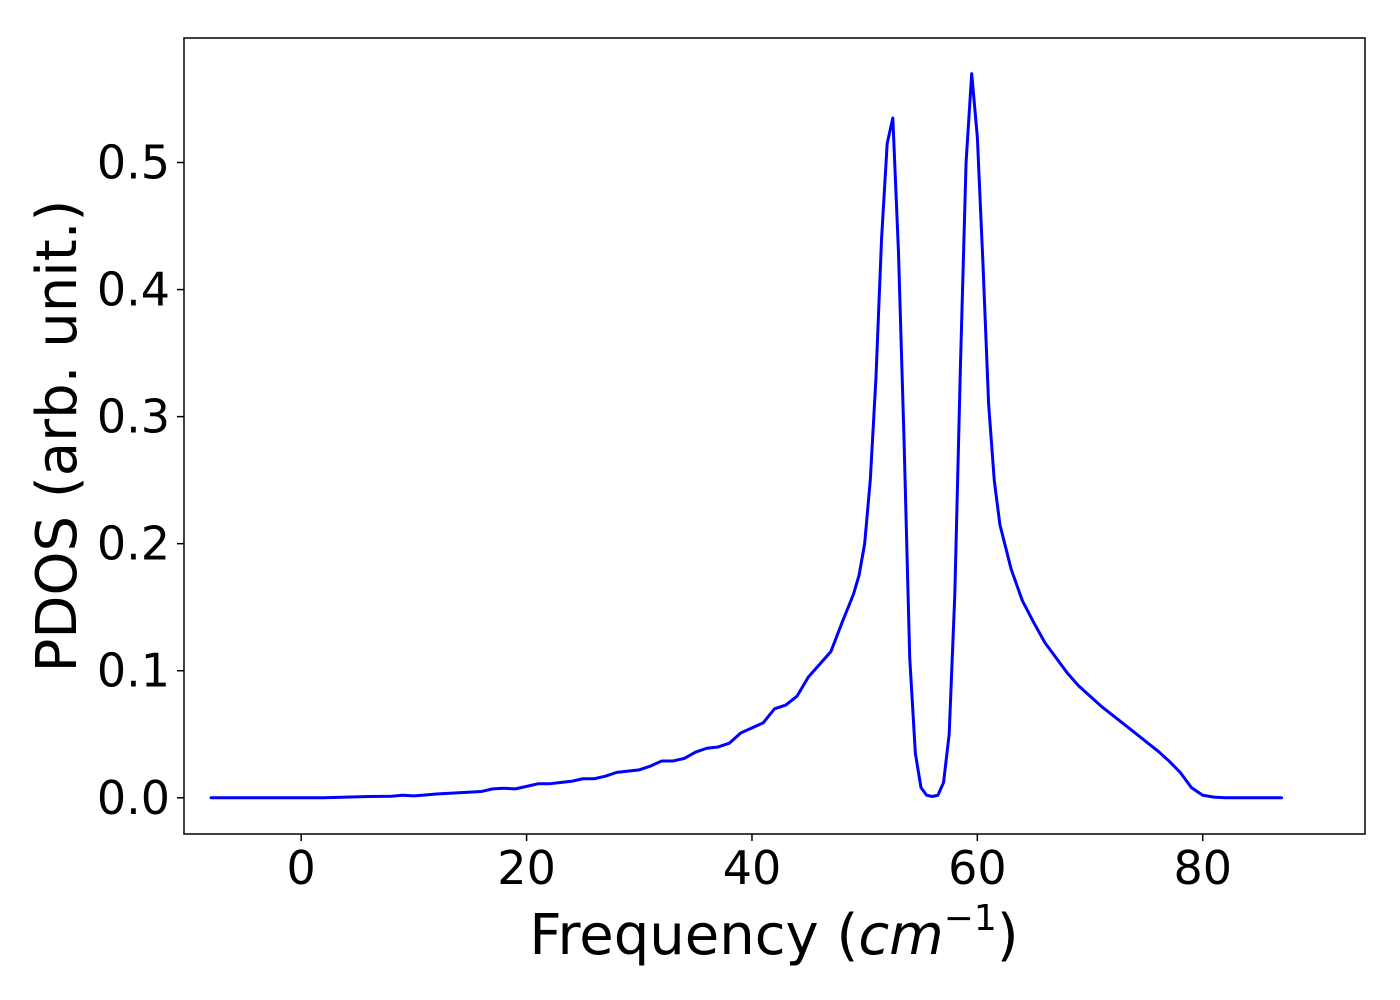 This screenshot has width=1400, height=1000. I want to click on x-axis-ticks: 0 20 40 60 80, so click(759, 864).